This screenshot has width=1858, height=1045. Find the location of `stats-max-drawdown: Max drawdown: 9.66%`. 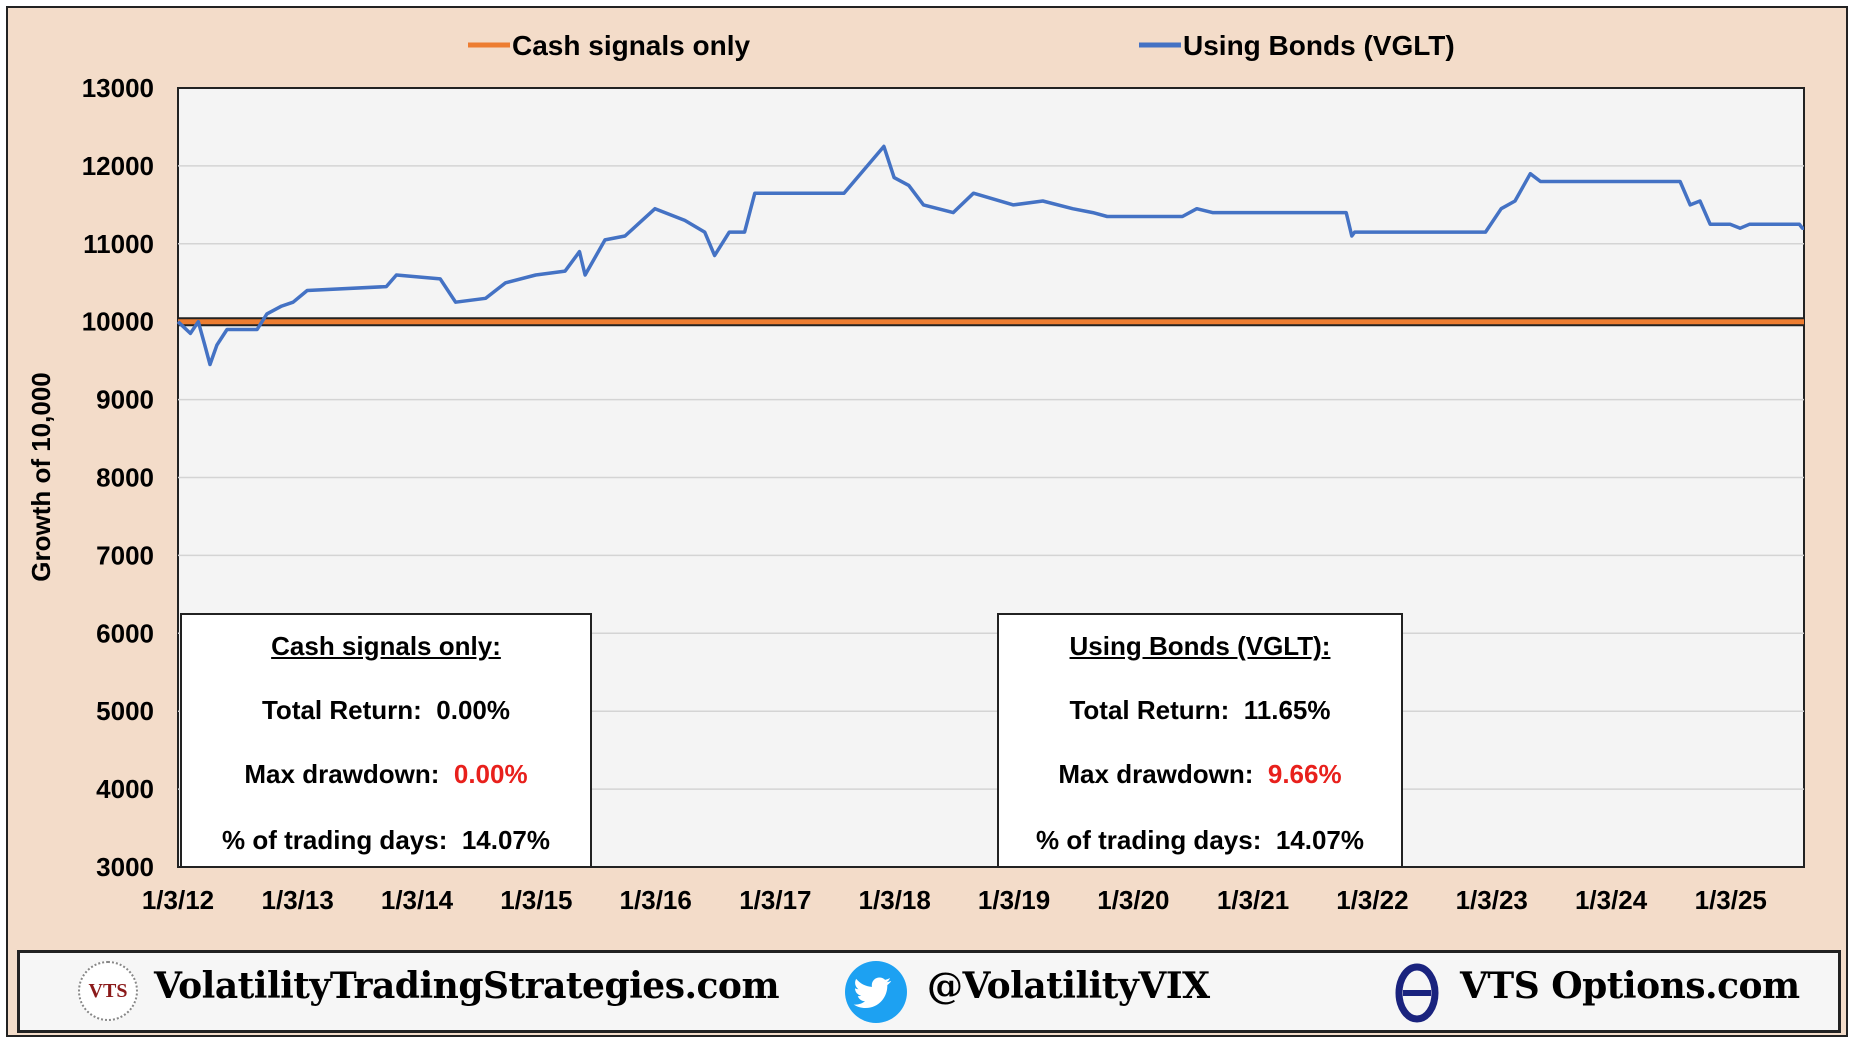

stats-max-drawdown: Max drawdown: 9.66% is located at coordinates (1200, 774).